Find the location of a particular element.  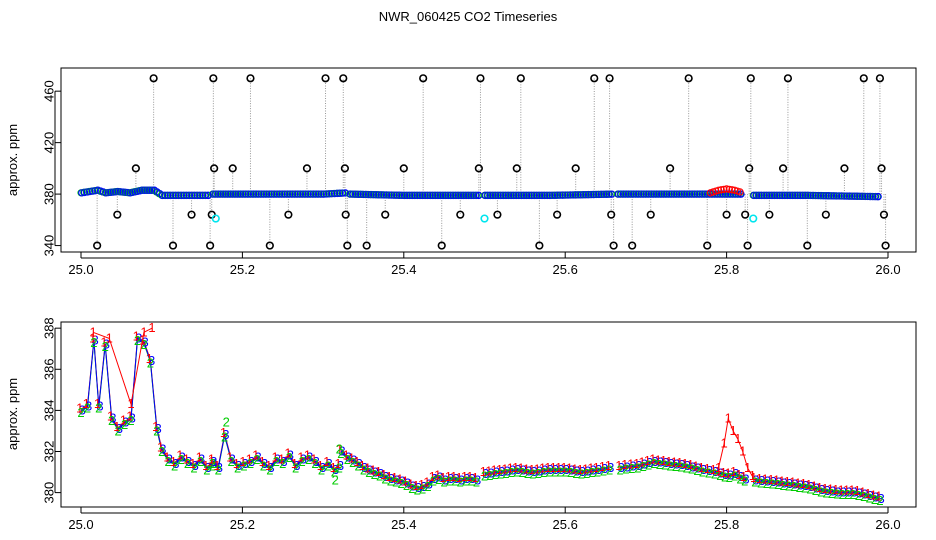

y-tick-label: 384 is located at coordinates (49, 411).